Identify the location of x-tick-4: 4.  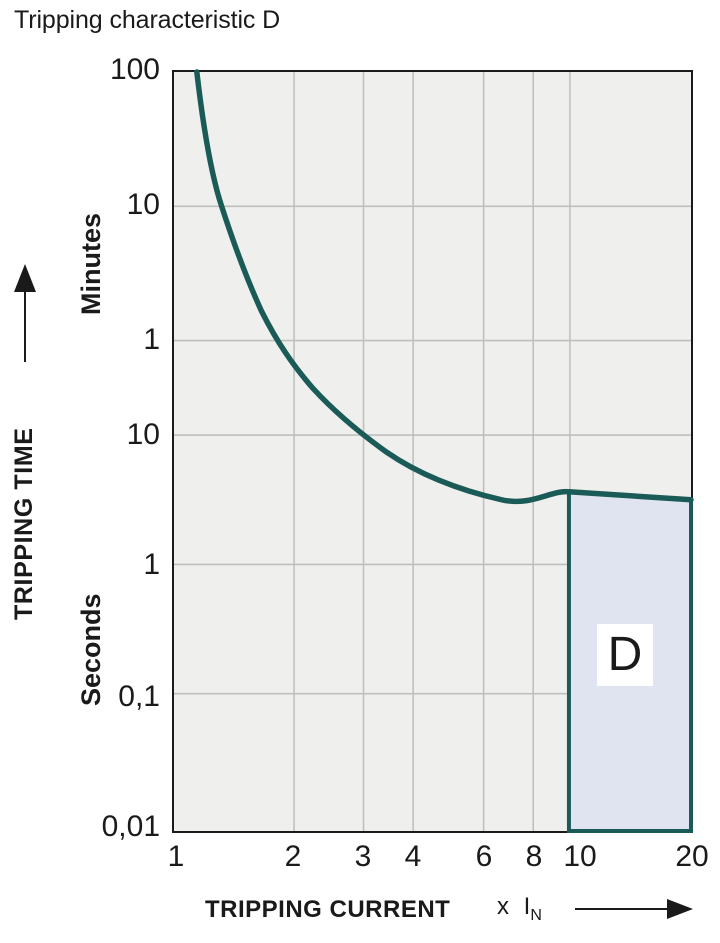
(413, 856).